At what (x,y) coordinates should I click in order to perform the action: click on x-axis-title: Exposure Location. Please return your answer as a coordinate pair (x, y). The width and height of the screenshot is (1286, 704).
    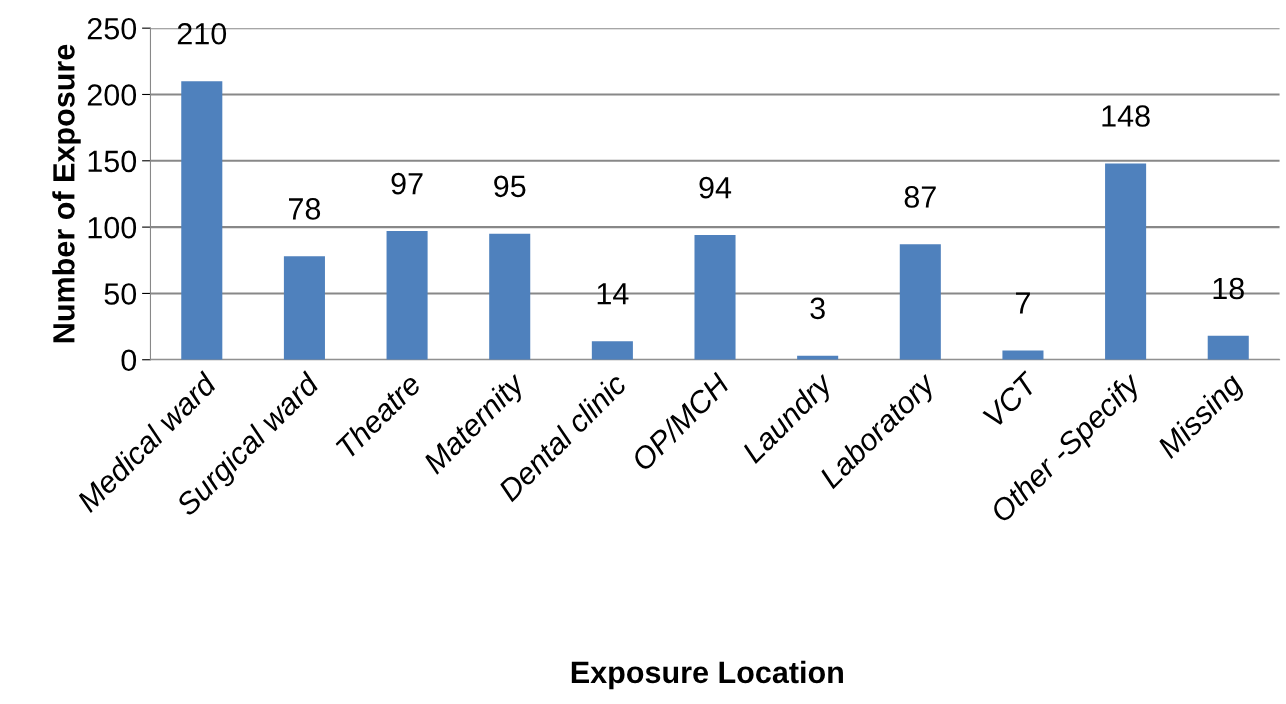
    Looking at the image, I should click on (707, 675).